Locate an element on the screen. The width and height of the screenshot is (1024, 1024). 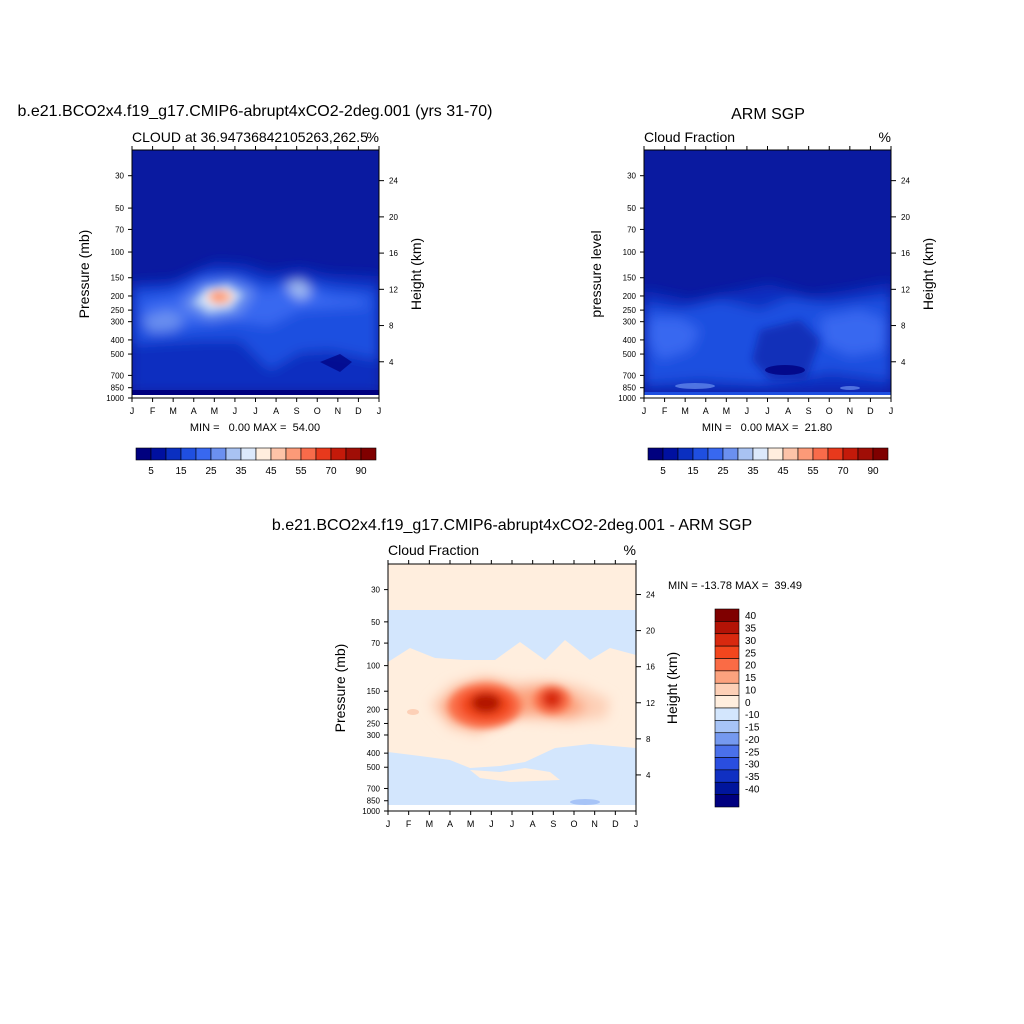
panel2-colorbar-label: 15 is located at coordinates (693, 471).